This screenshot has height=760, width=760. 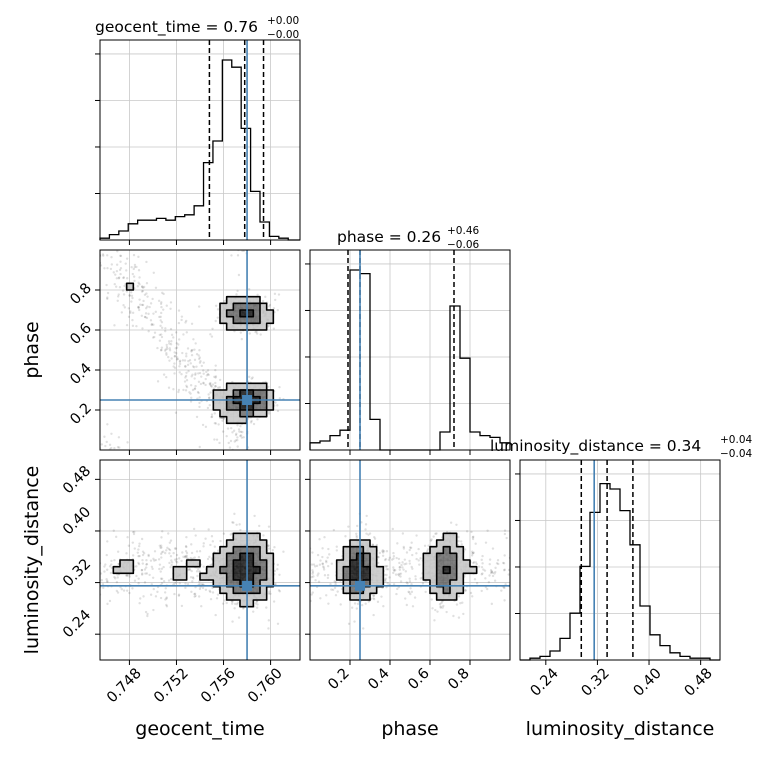 I want to click on panel-frame, so click(x=200, y=140).